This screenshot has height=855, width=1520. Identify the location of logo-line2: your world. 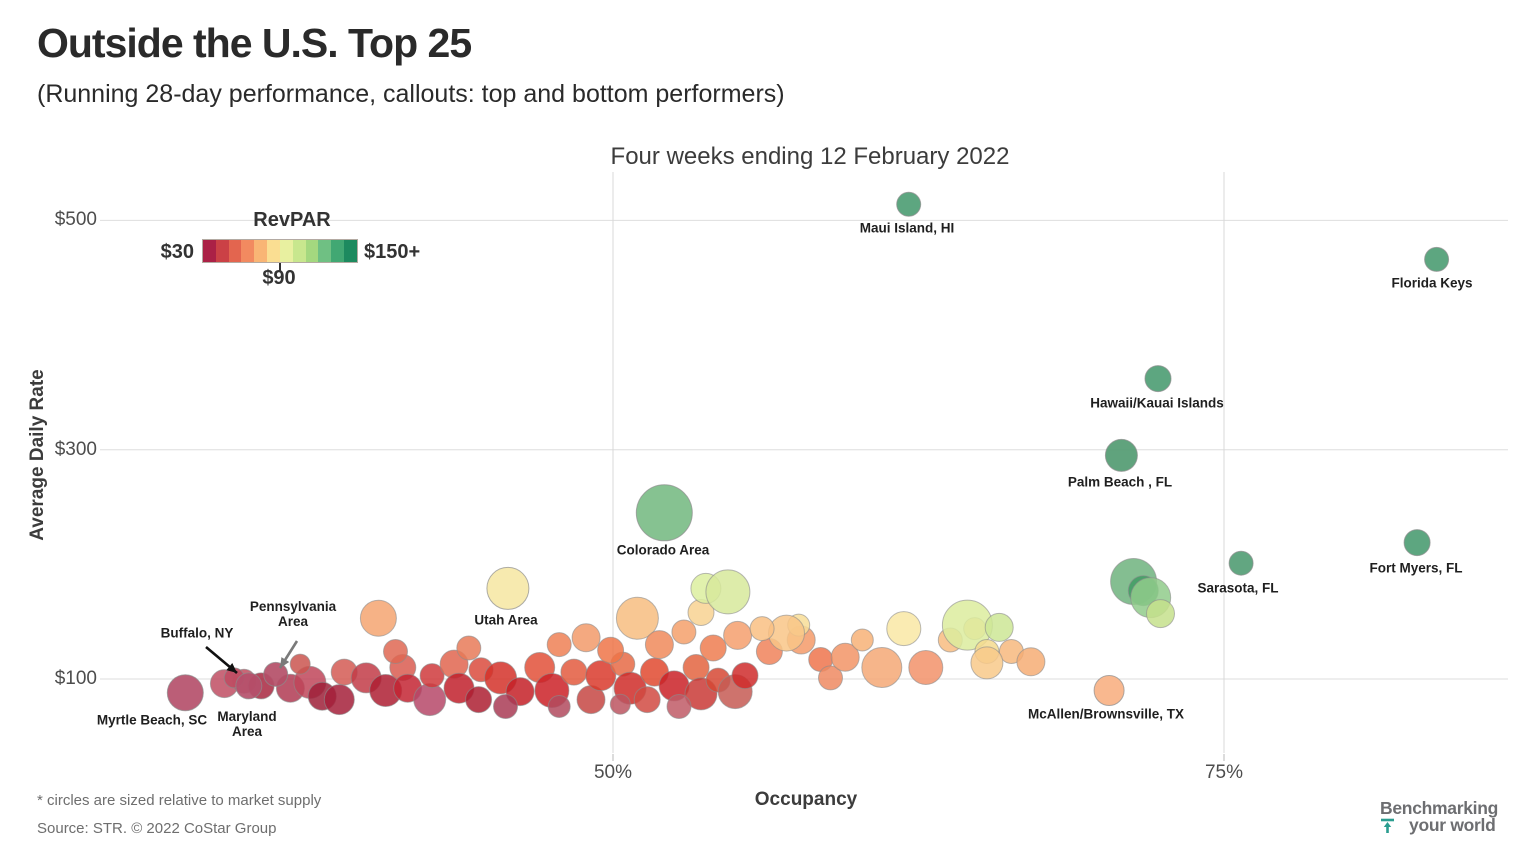
(1452, 825).